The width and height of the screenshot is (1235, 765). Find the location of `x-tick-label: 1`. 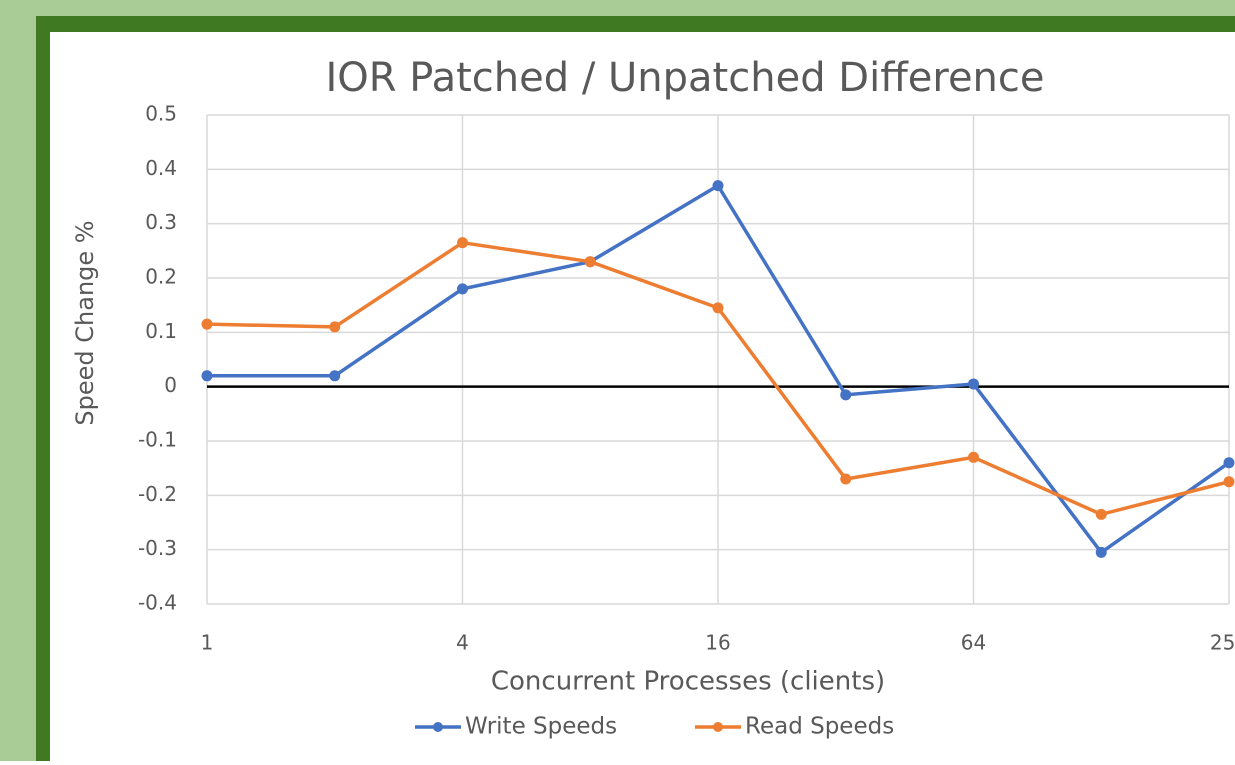

x-tick-label: 1 is located at coordinates (207, 643).